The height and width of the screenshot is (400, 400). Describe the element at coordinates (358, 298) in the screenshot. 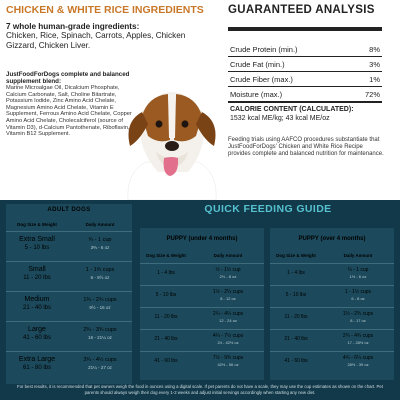

I see `daily-amount-oz: 6 - 8 oz` at that location.